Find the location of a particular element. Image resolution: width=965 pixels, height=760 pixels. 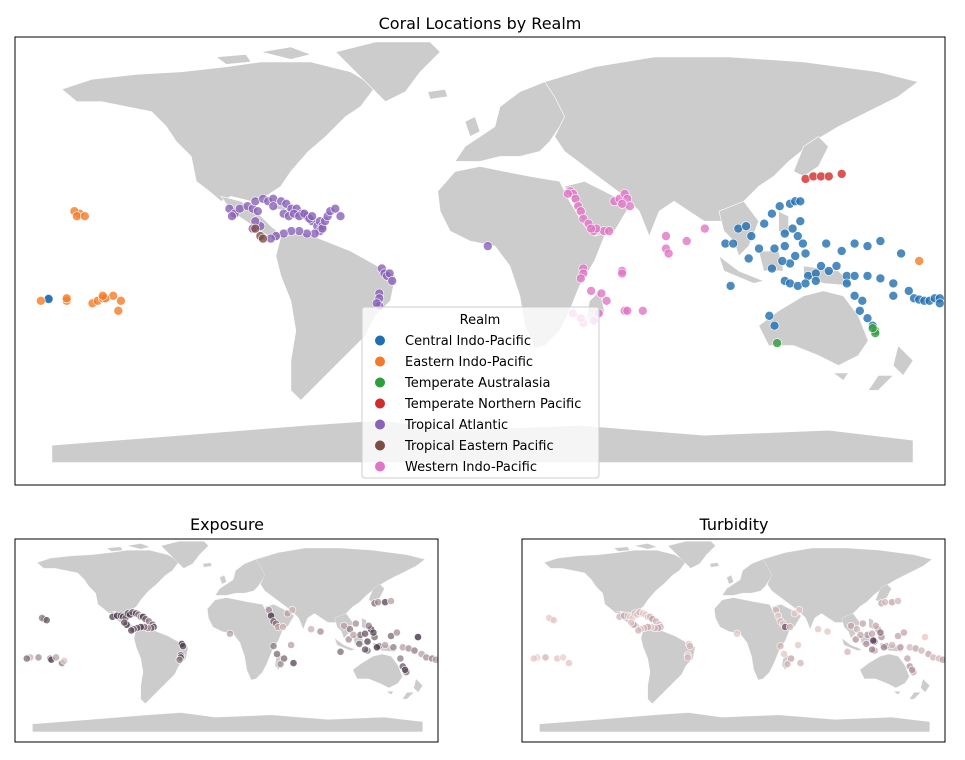

turbidity-map-area is located at coordinates (737, 636).